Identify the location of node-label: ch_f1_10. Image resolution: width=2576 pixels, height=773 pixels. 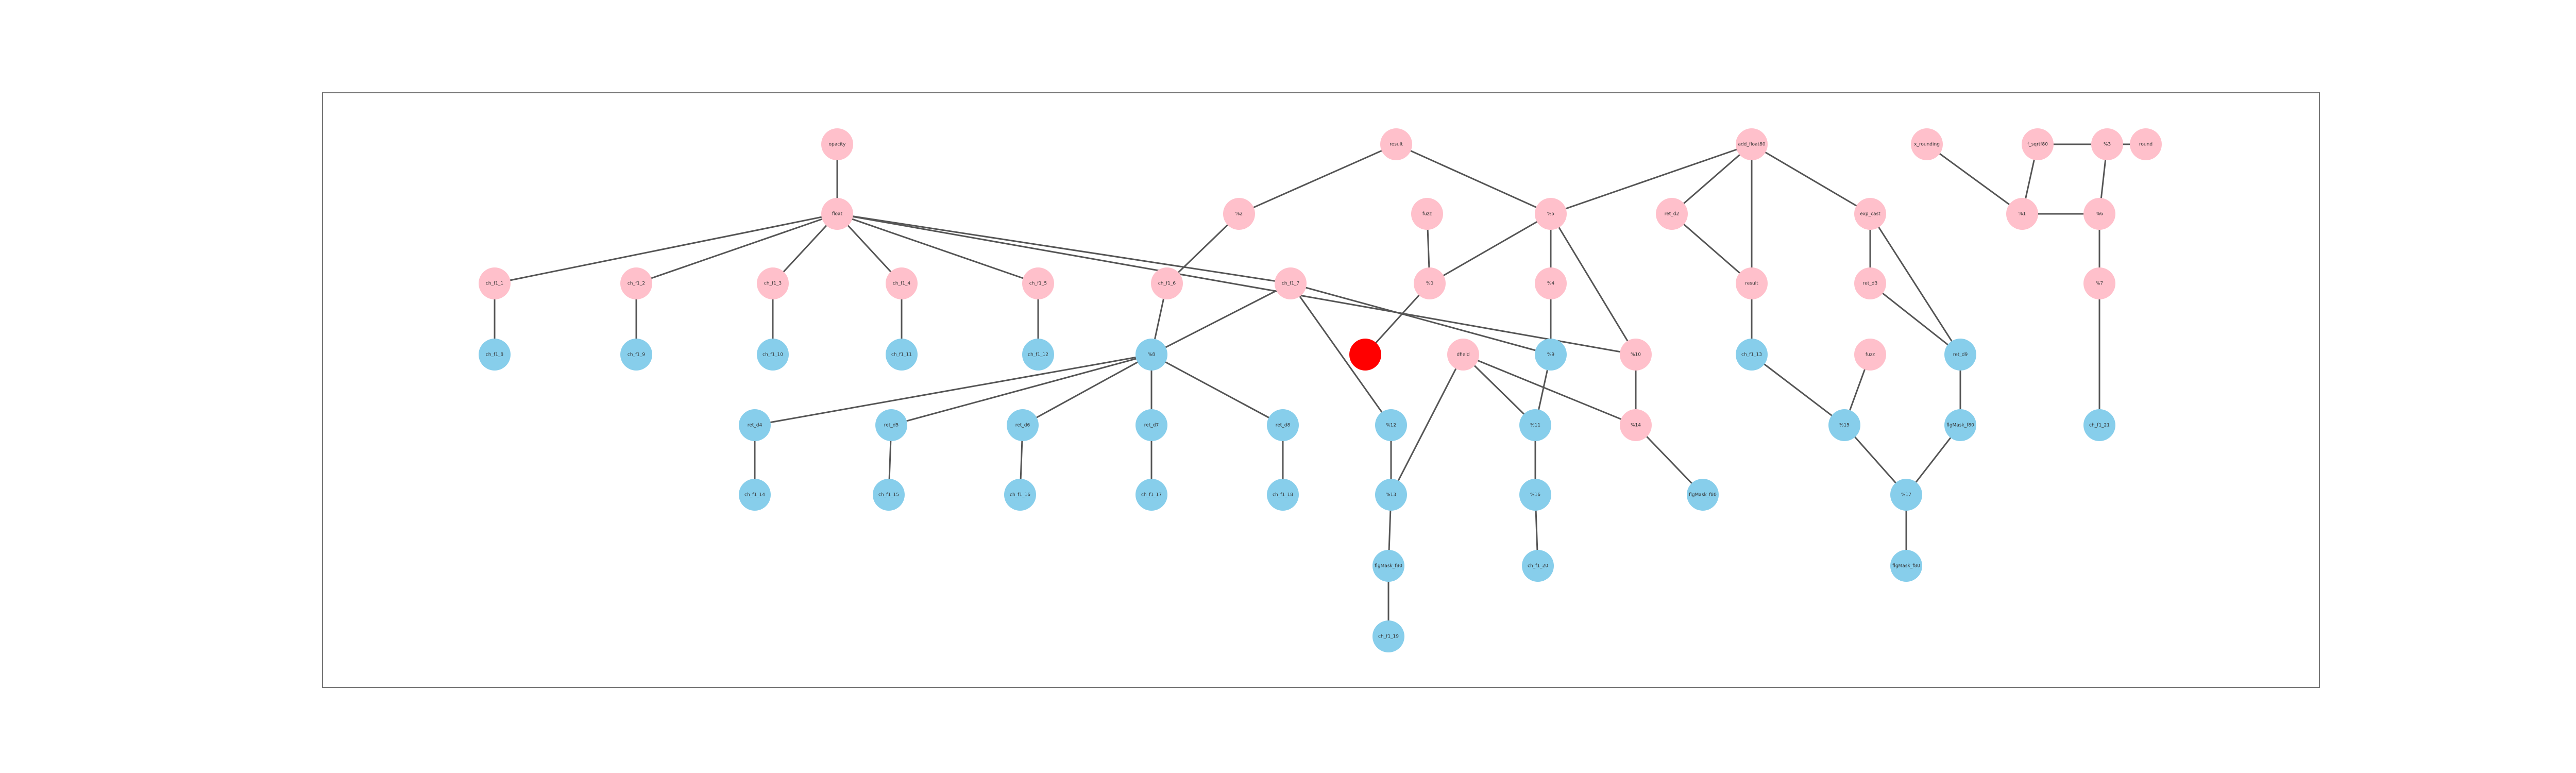
(772, 355).